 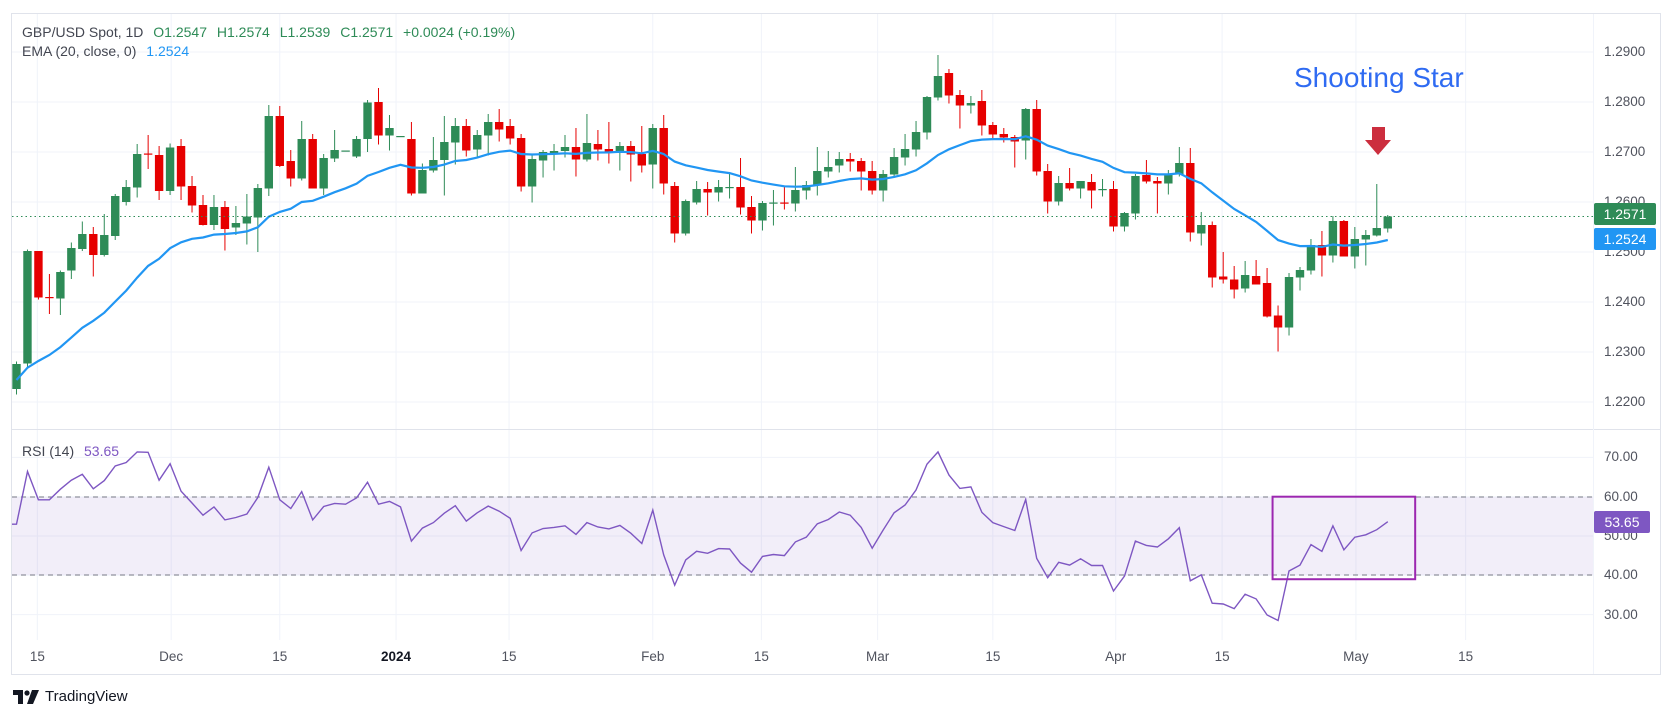 I want to click on rsi-band, so click(x=802, y=536).